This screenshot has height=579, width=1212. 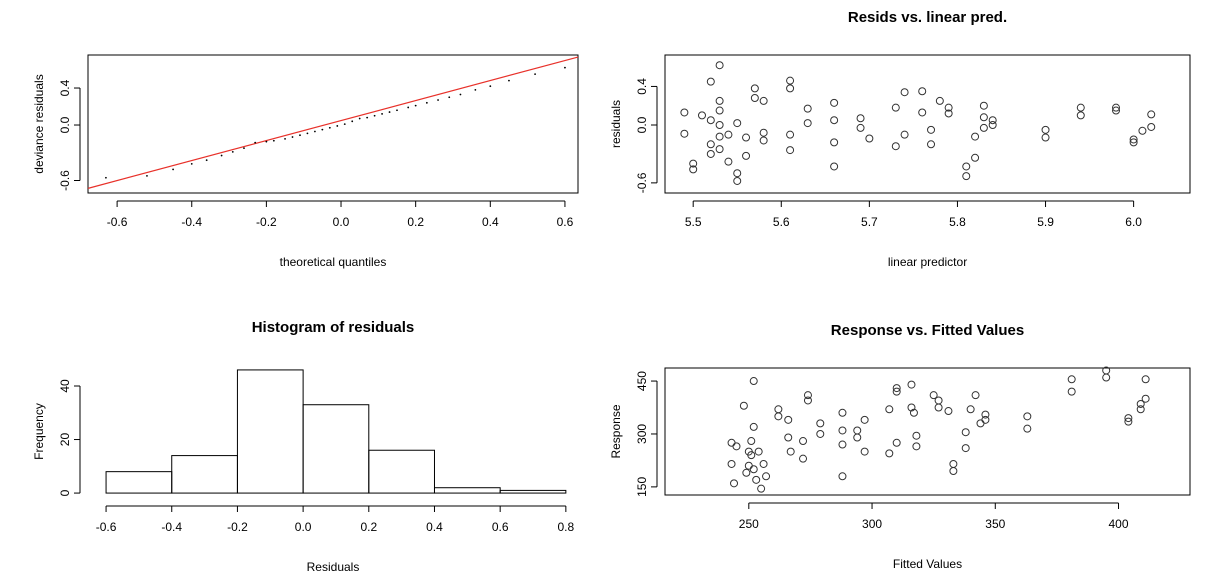 What do you see at coordinates (333, 122) in the screenshot?
I see `reference-line` at bounding box center [333, 122].